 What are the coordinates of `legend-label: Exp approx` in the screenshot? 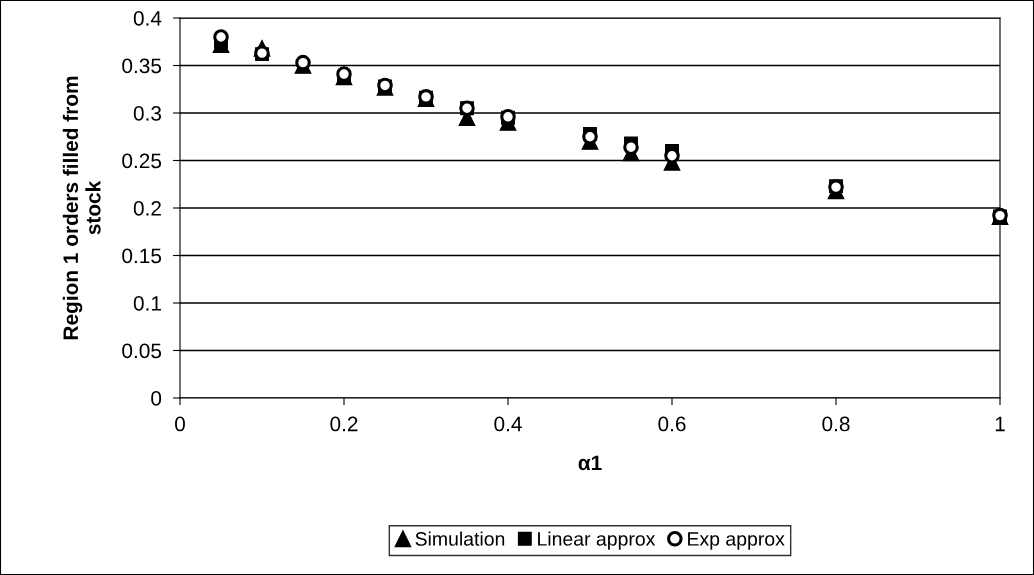 It's located at (736, 541).